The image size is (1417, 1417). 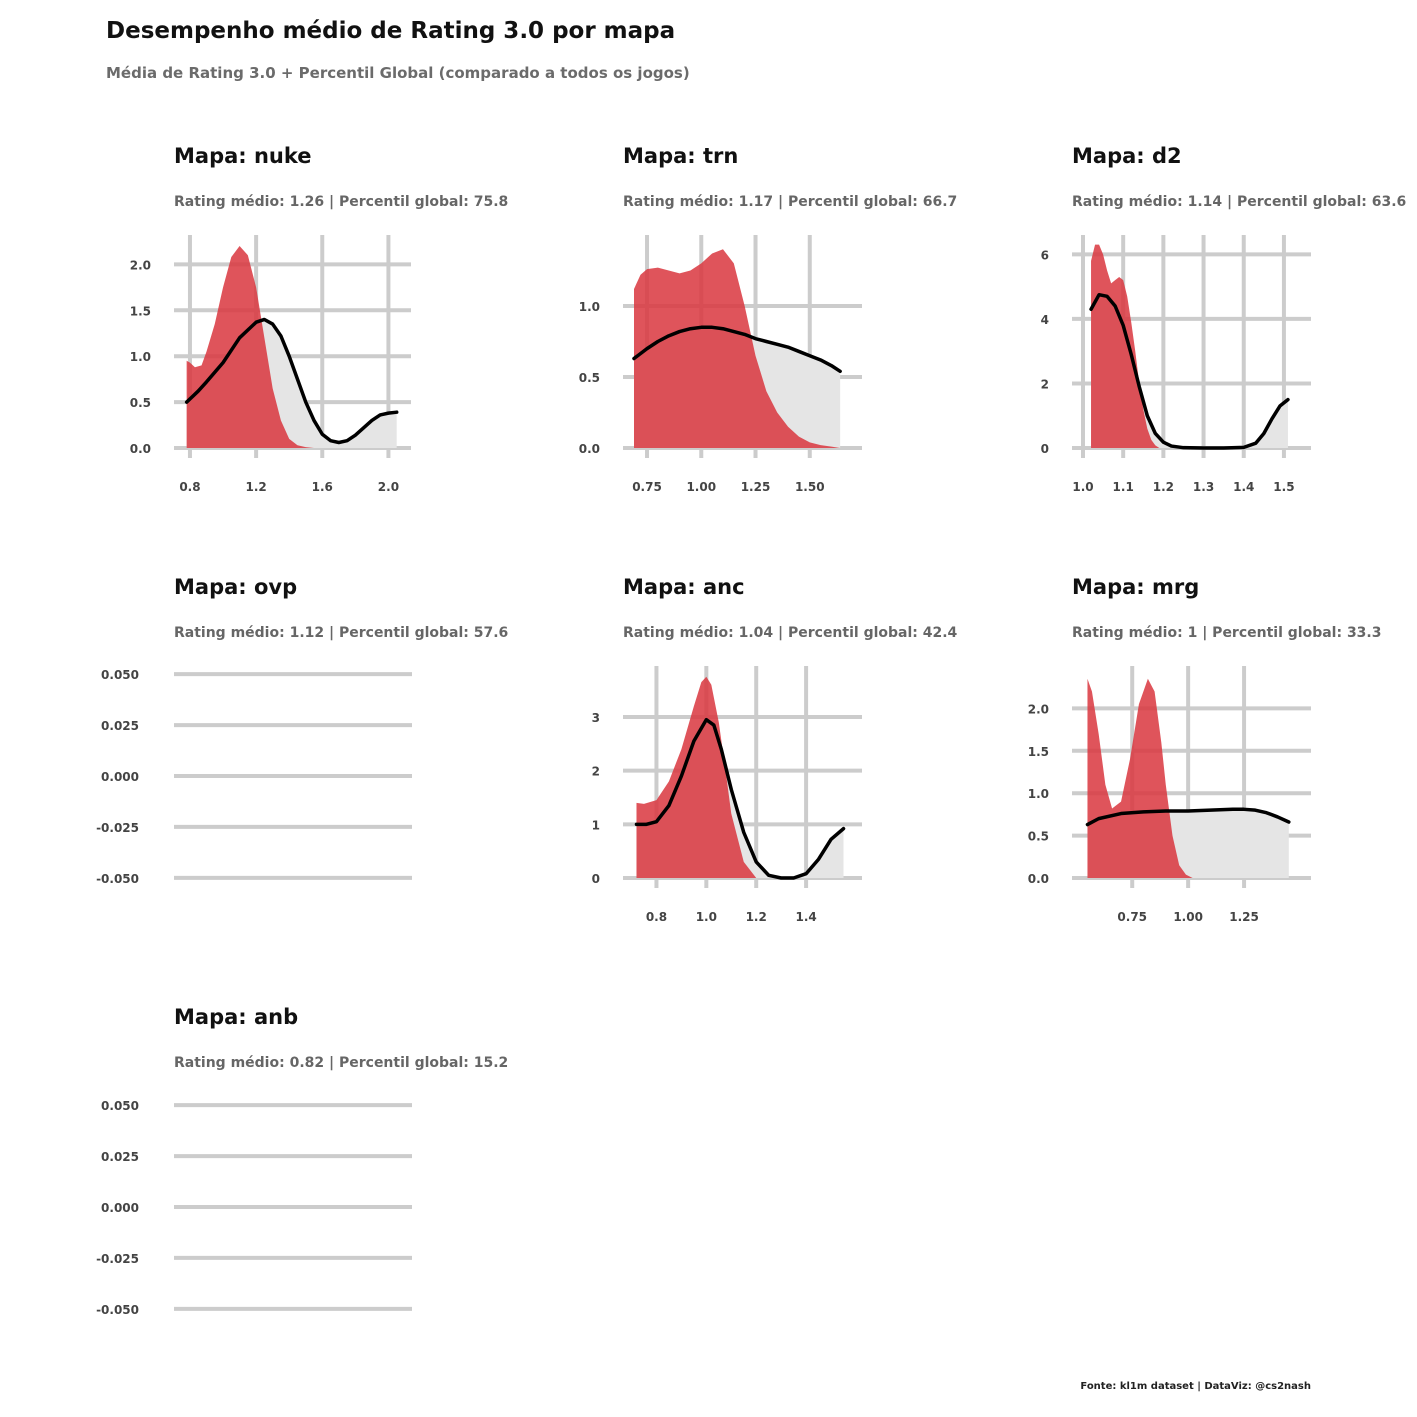 What do you see at coordinates (388, 487) in the screenshot?
I see `x-tick-label: 2.0` at bounding box center [388, 487].